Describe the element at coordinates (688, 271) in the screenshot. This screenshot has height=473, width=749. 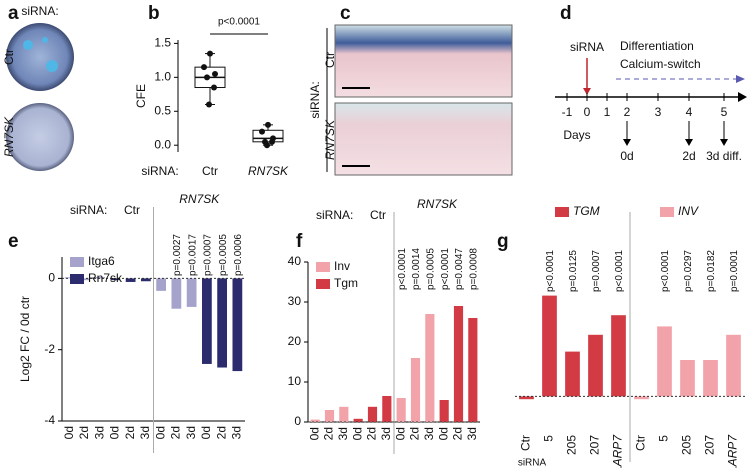
I see `p-value: p=0.0297` at that location.